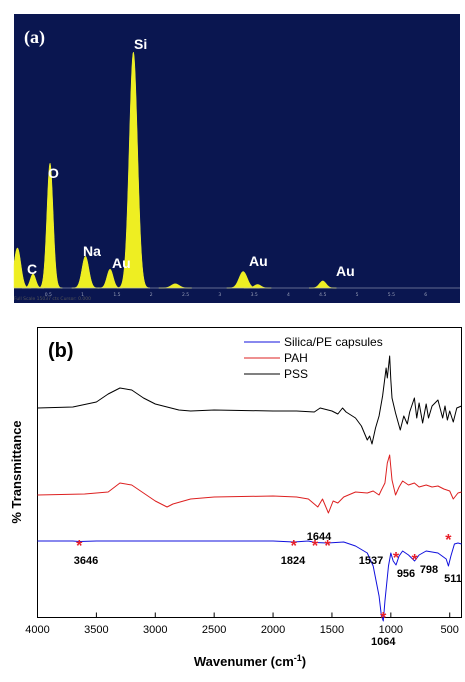 The height and width of the screenshot is (682, 465). Describe the element at coordinates (296, 358) in the screenshot. I see `legend-label-pah: PAH` at that location.